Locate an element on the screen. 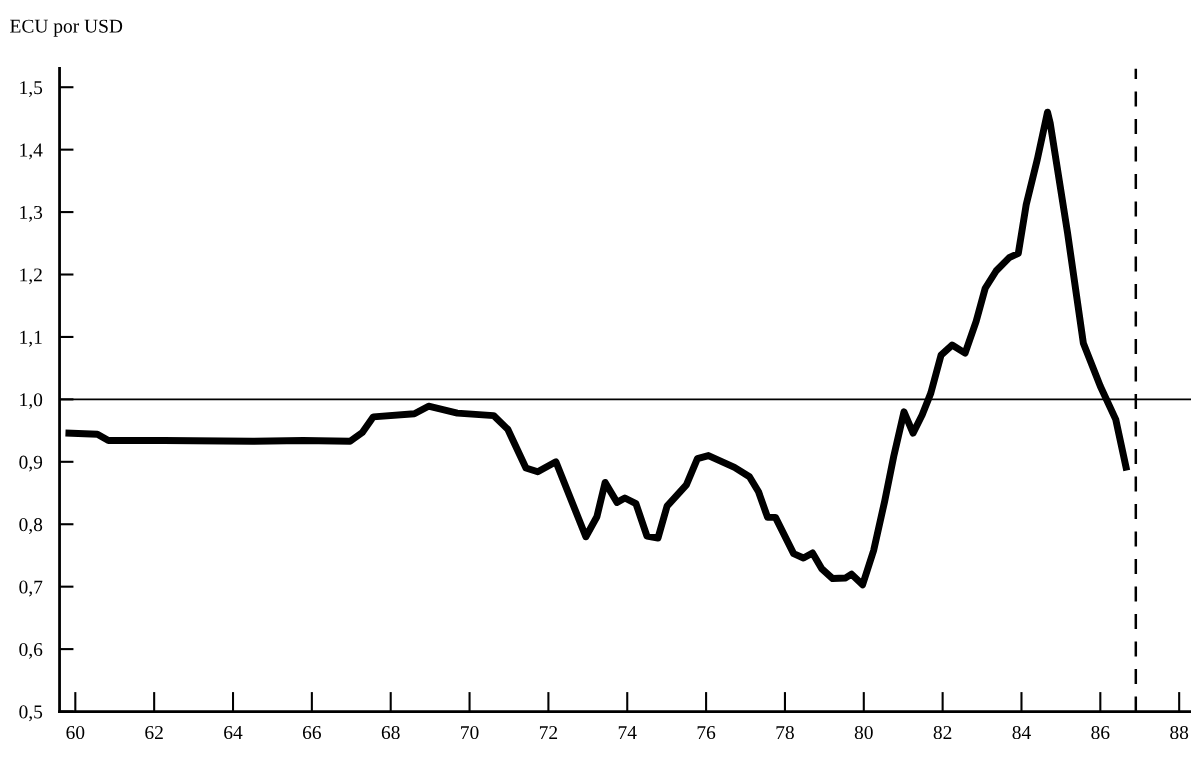  x-tick-label: 60 is located at coordinates (75, 732).